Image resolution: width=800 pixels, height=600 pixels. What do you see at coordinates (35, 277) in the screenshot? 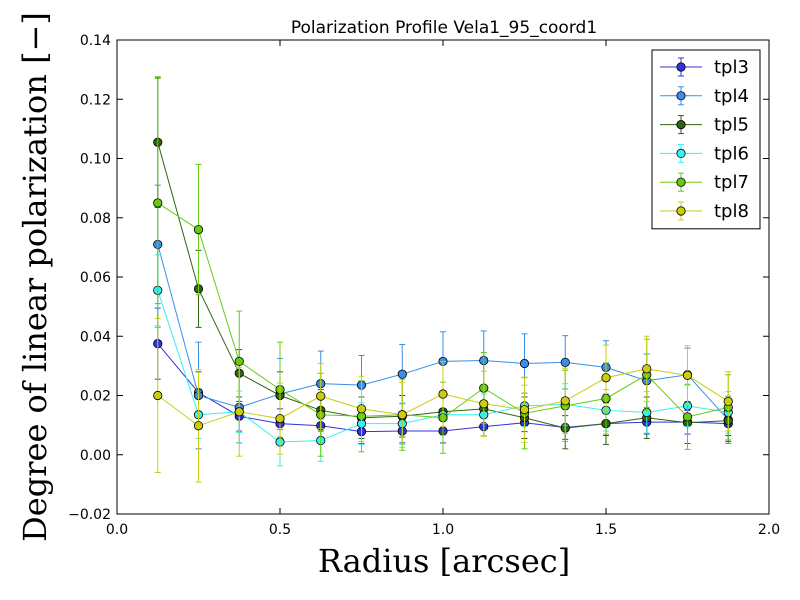
I see `y-axis-label: Degree of linear polarization [−]` at bounding box center [35, 277].